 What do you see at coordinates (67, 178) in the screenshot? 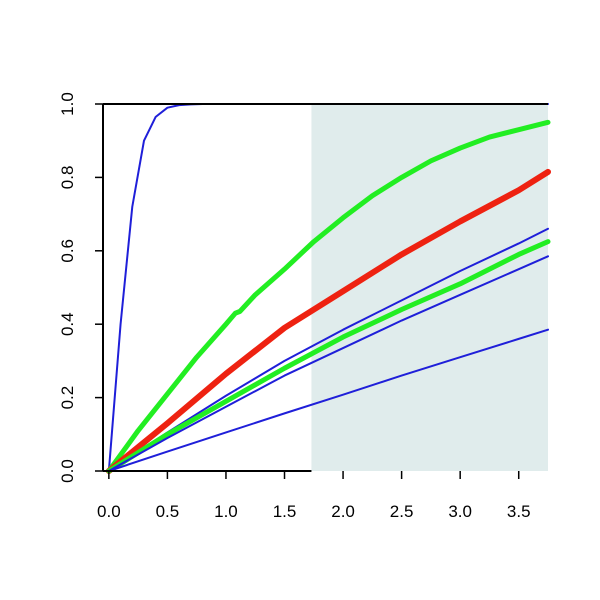
I see `y-tick-label: 0.8` at bounding box center [67, 178].